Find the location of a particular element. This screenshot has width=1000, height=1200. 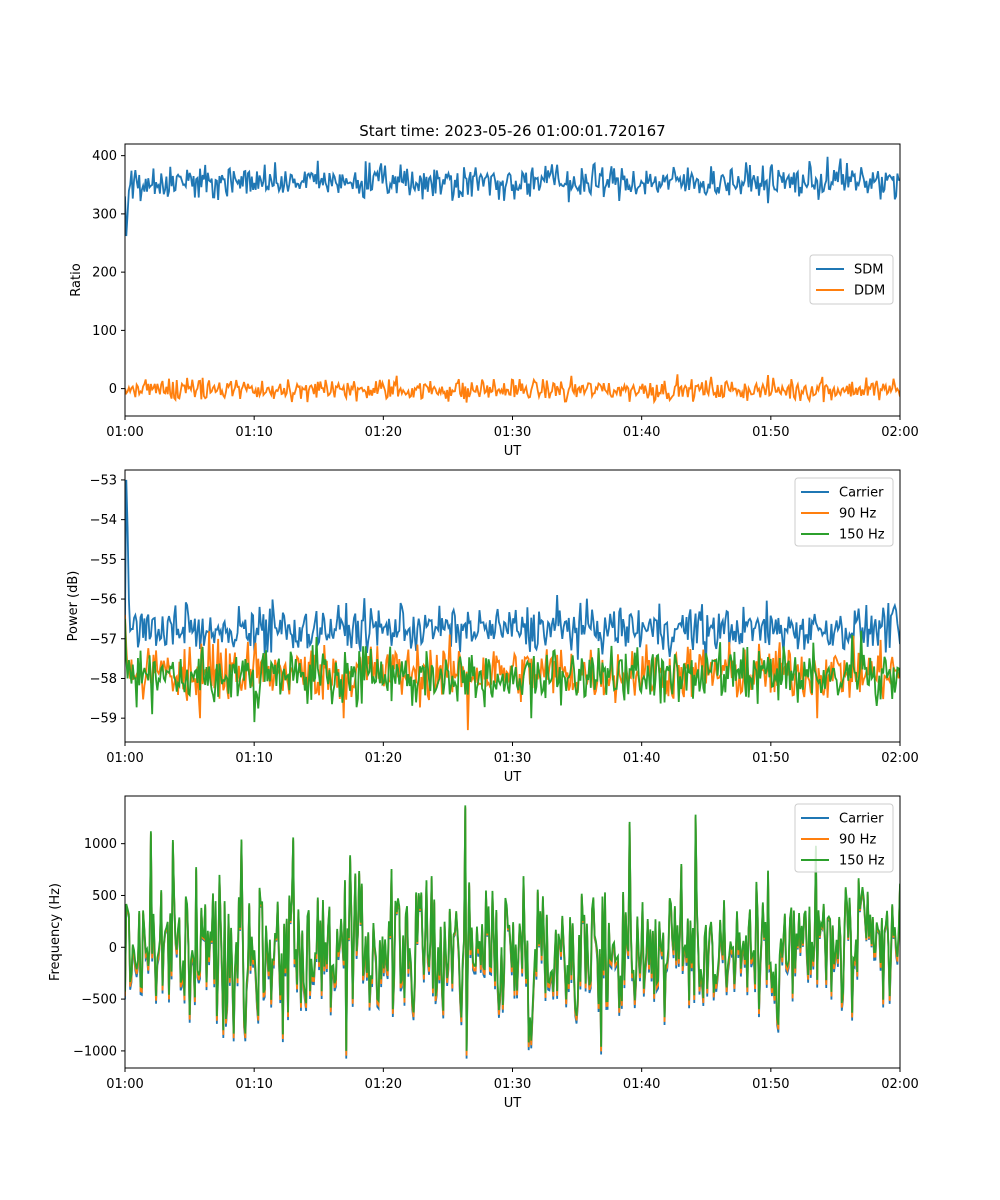

legend-label: SDM is located at coordinates (868, 270).